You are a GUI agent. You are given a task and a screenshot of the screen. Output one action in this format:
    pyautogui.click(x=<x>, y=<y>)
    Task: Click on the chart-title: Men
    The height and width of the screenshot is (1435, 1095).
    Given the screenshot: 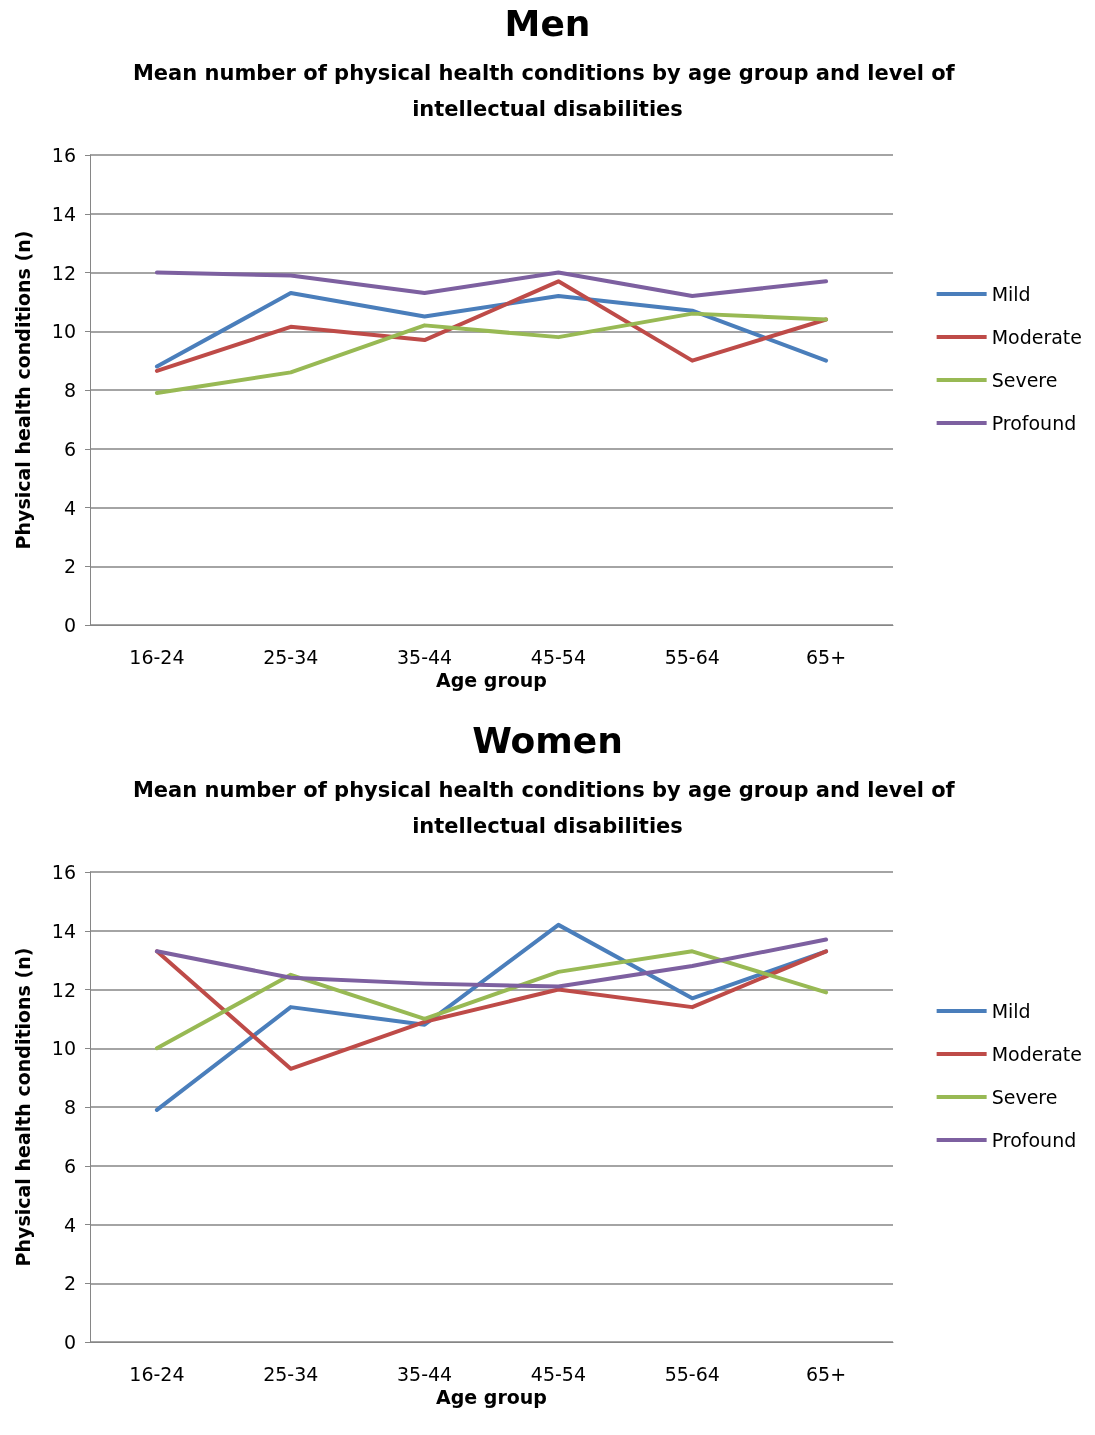 What is the action you would take?
    pyautogui.click(x=547, y=23)
    